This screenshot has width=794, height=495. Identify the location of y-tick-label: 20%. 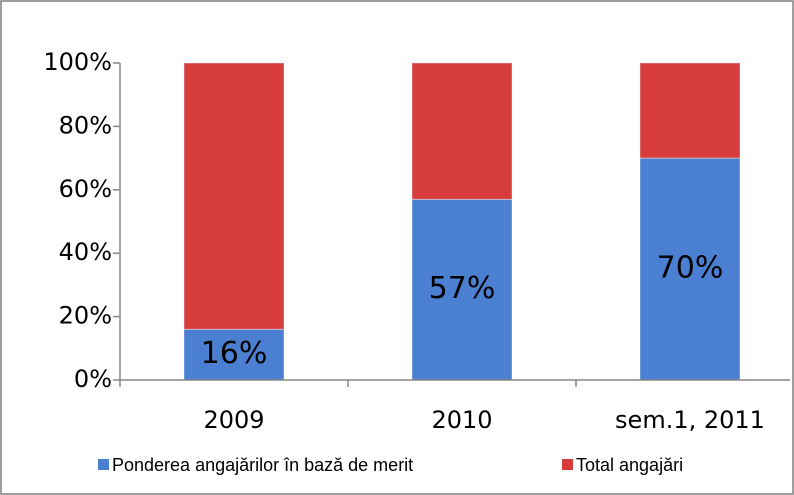
(85, 316).